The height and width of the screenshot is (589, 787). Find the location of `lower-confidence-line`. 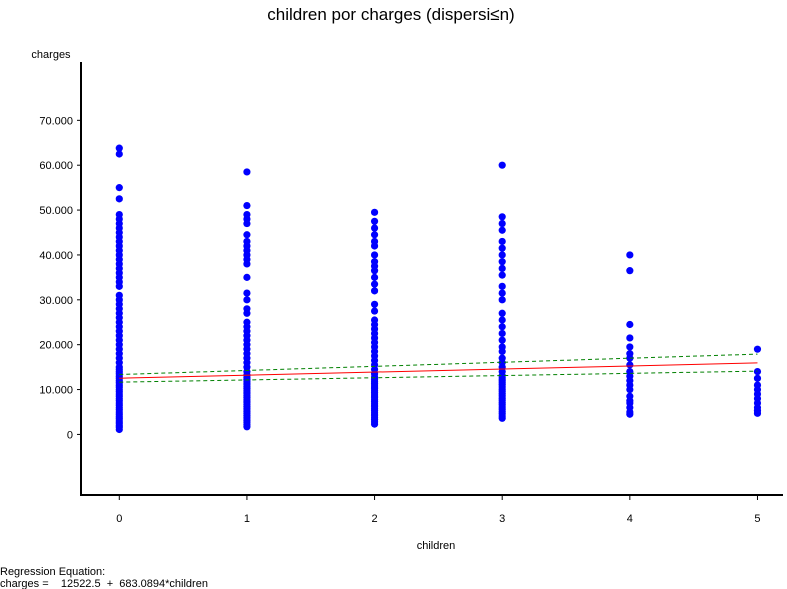

lower-confidence-line is located at coordinates (438, 376).